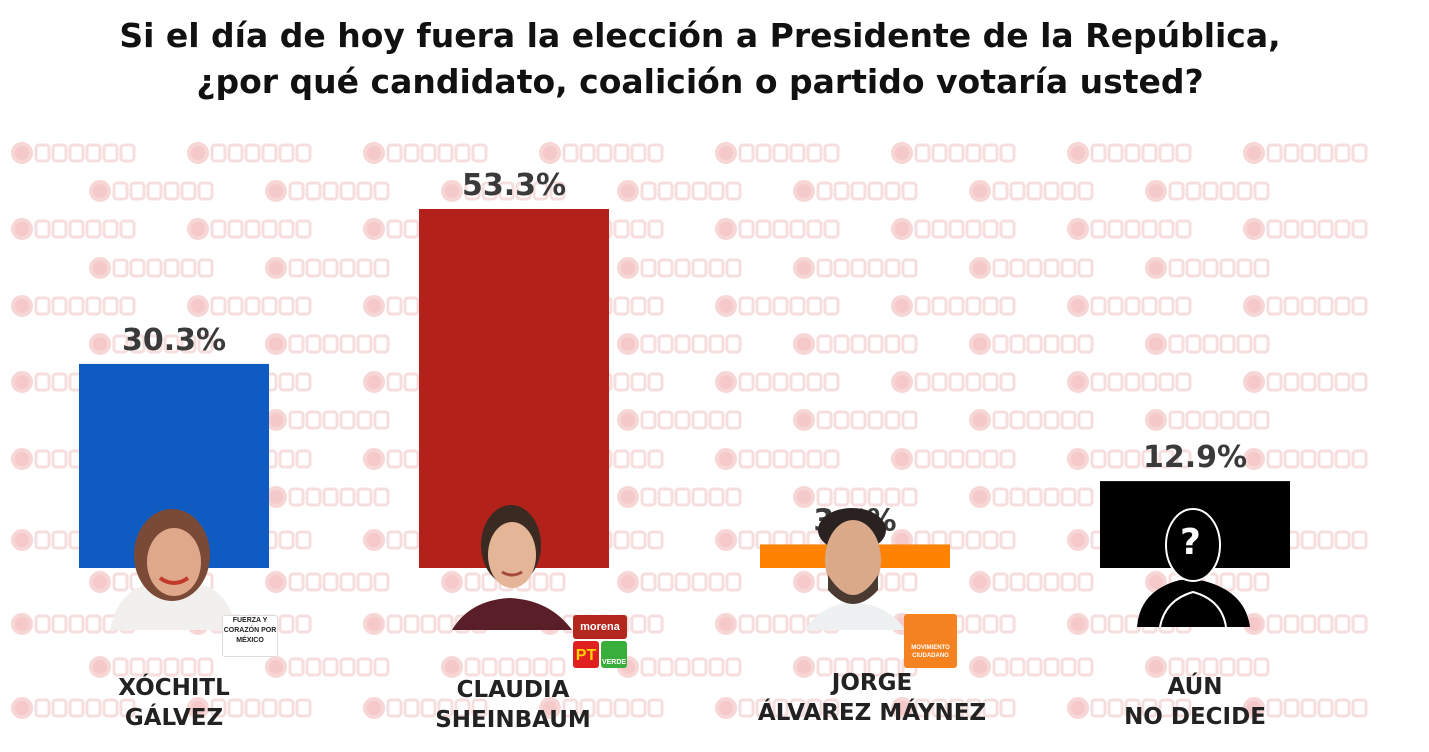 The image size is (1429, 752). Describe the element at coordinates (173, 569) in the screenshot. I see `photo-xochitl` at that location.